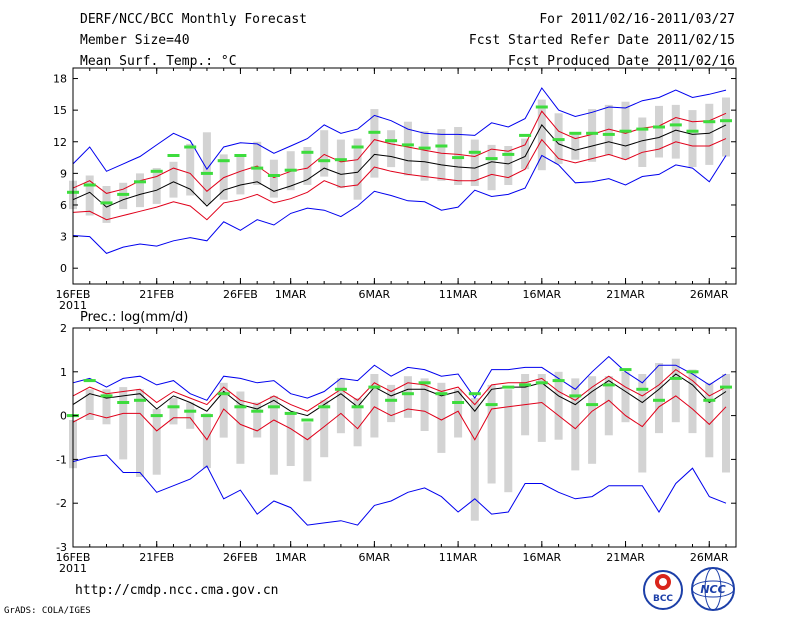 The width and height of the screenshot is (800, 618). What do you see at coordinates (177, 590) in the screenshot?
I see `source-url: http://cmdp.ncc.cma.gov.cn` at bounding box center [177, 590].